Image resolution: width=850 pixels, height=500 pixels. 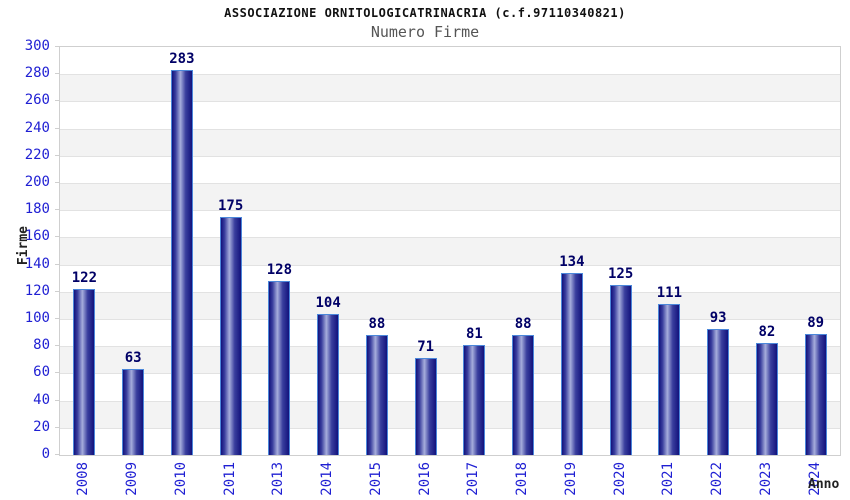 What do you see at coordinates (375, 479) in the screenshot?
I see `x-tick-label: 2015` at bounding box center [375, 479].